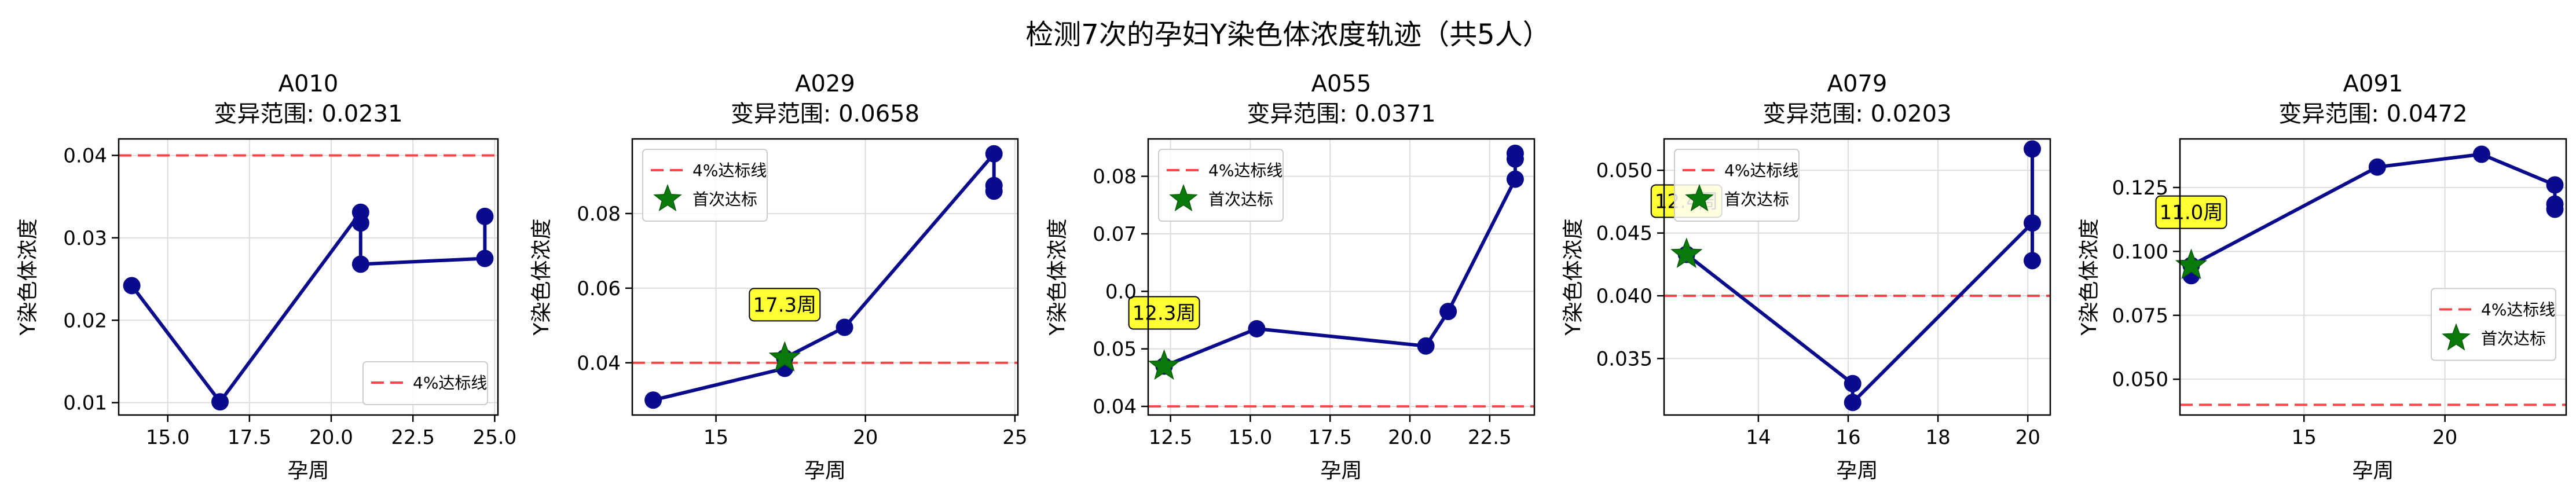 The width and height of the screenshot is (2576, 503). Describe the element at coordinates (168, 437) in the screenshot. I see `x-tick-label: 15.0` at that location.